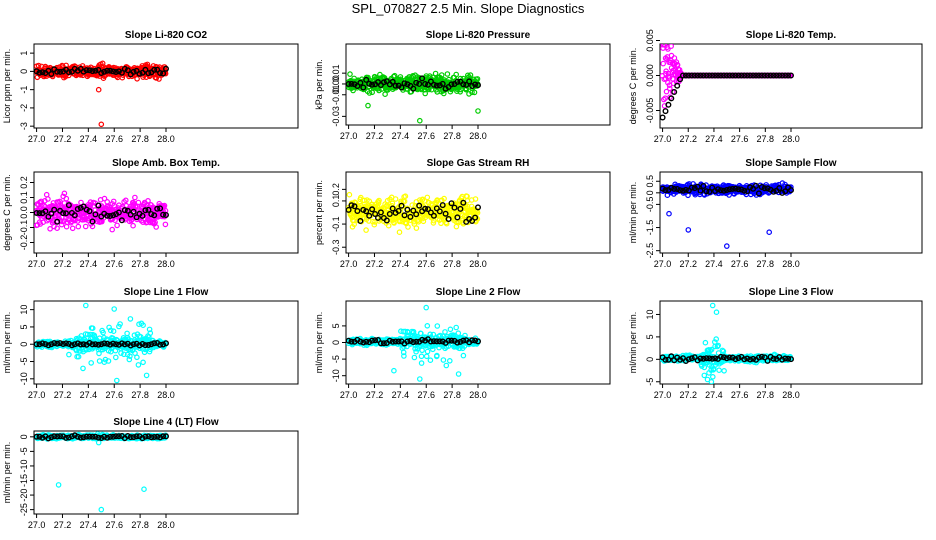 The height and width of the screenshot is (540, 936). What do you see at coordinates (24, 243) in the screenshot?
I see `y-tick-label: -0.2` at bounding box center [24, 243].